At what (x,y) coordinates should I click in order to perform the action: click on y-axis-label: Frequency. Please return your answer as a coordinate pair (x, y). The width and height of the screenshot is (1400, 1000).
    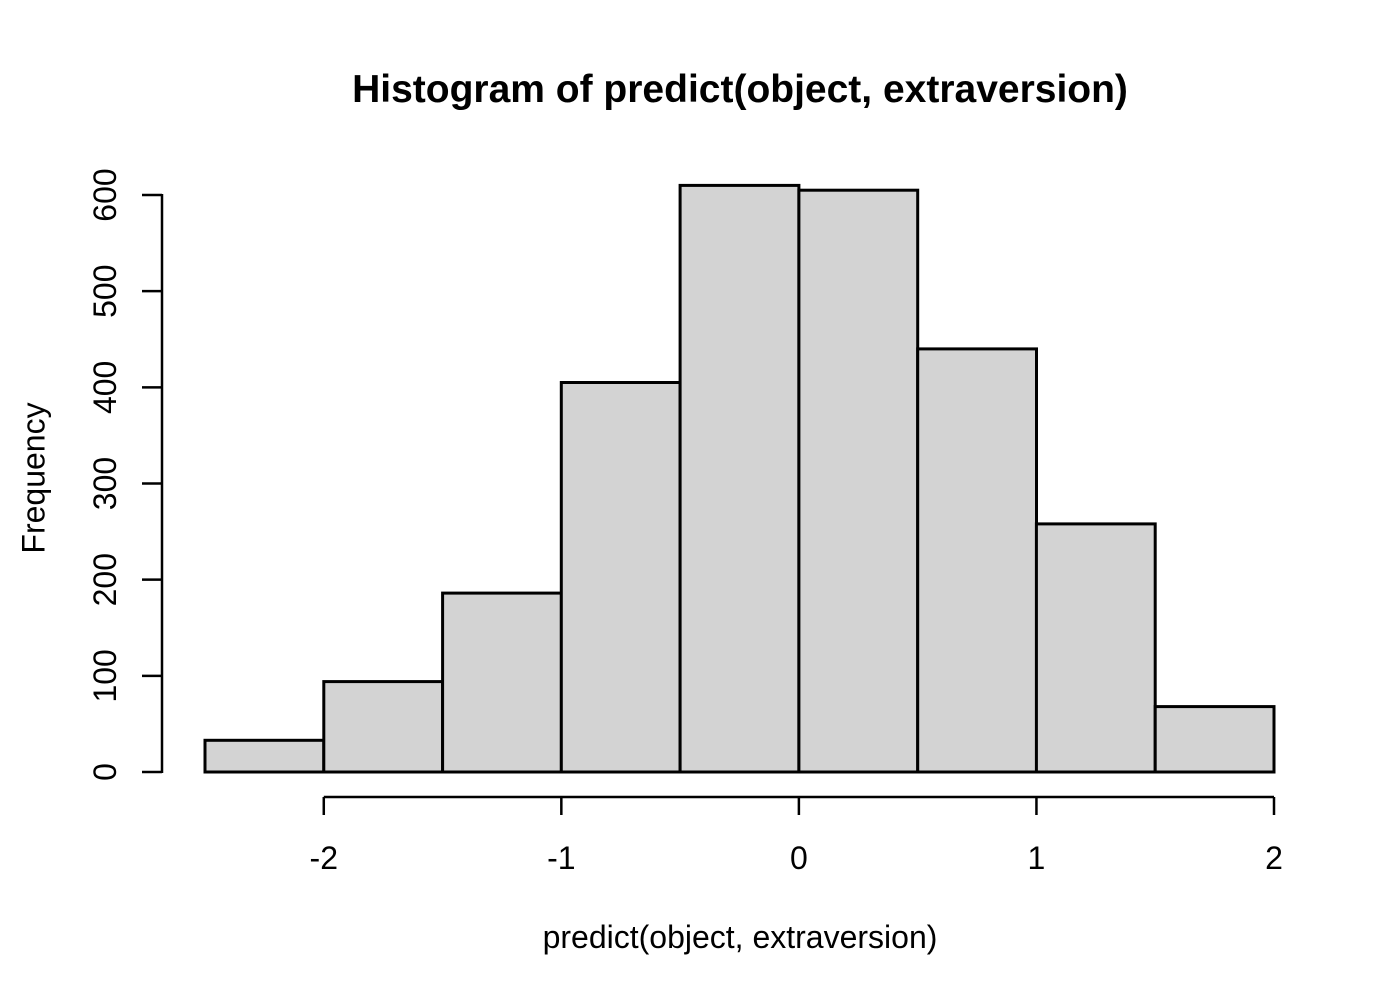
    Looking at the image, I should click on (33, 478).